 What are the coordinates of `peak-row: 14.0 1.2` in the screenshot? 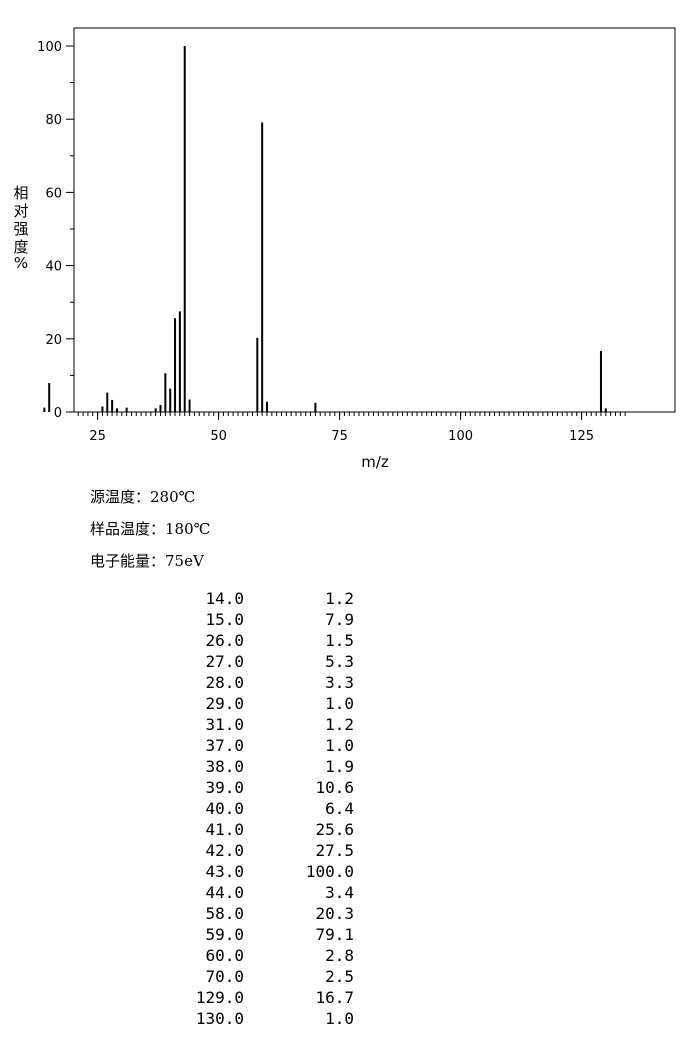 It's located at (267, 598).